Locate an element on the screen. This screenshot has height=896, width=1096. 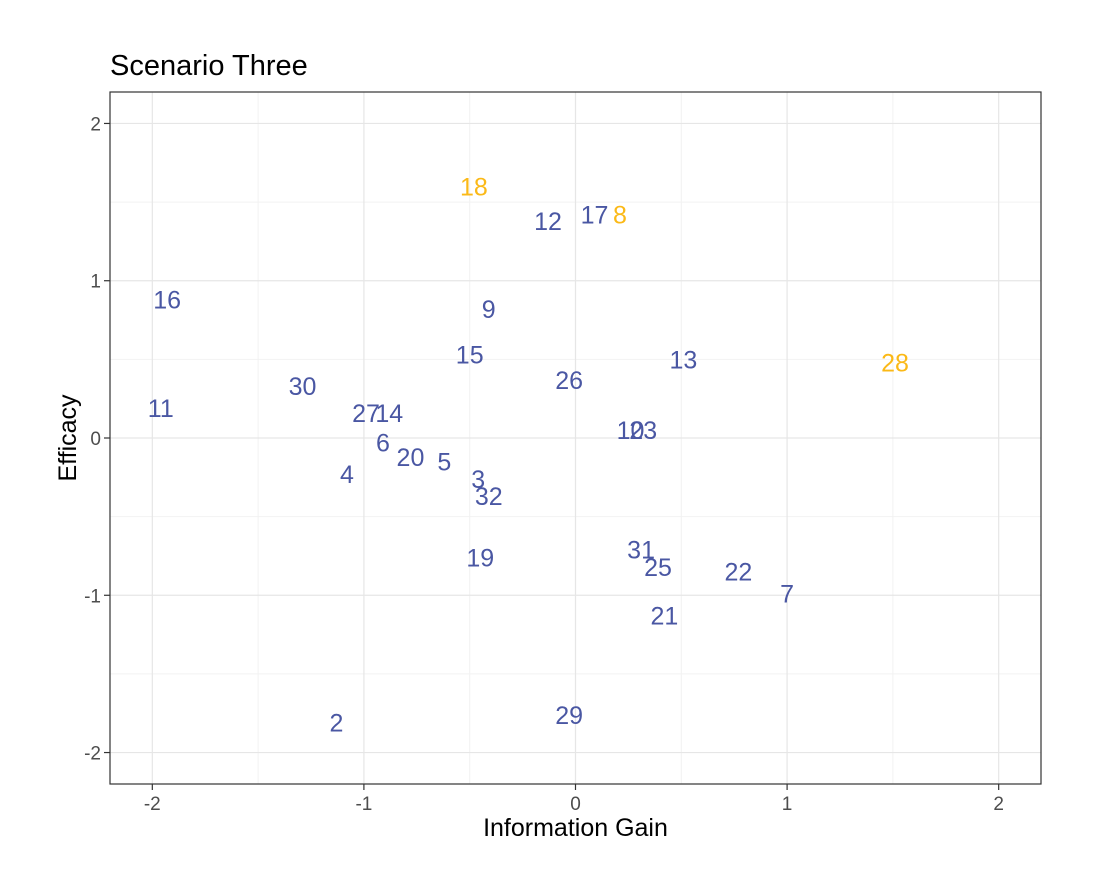
y-tick-label: -2 is located at coordinates (92, 754).